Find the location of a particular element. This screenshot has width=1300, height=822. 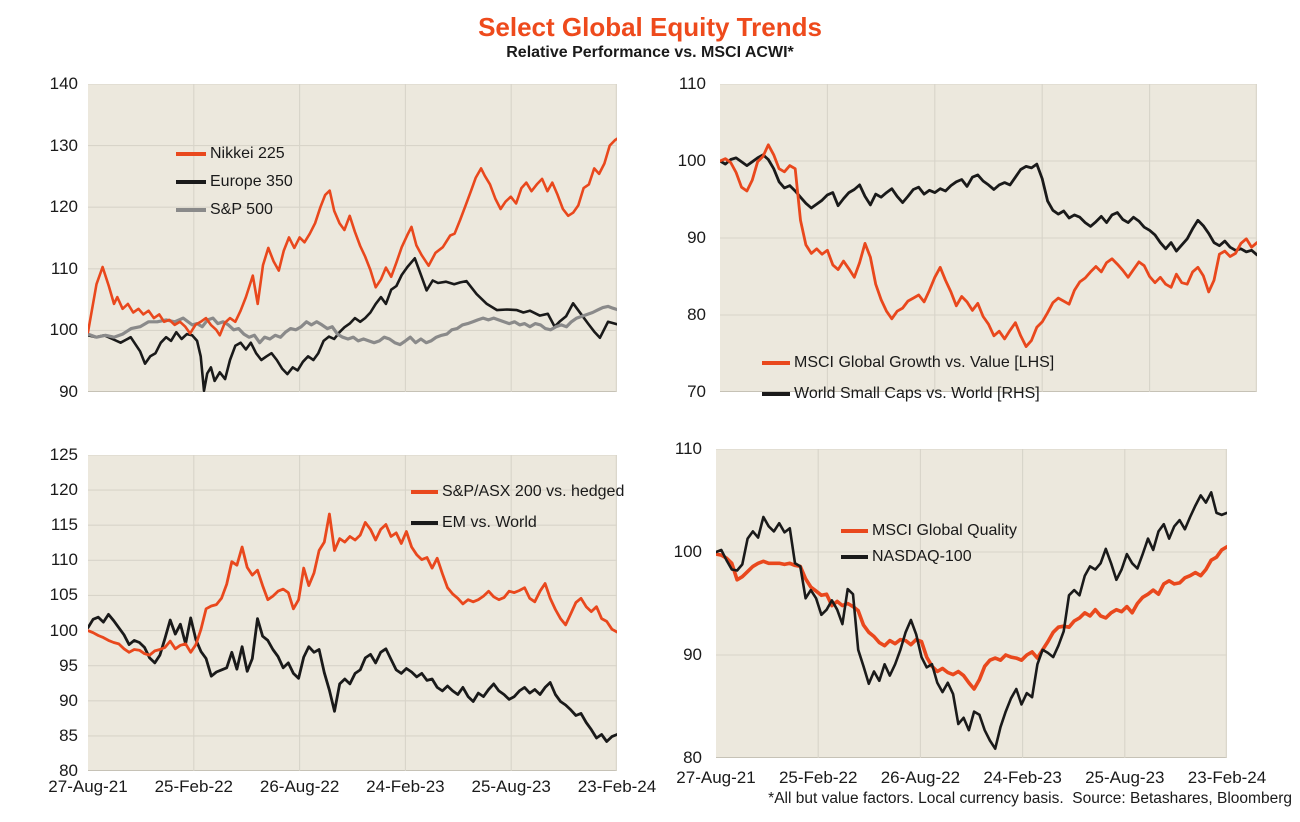

y-axis-tick-label: 140 is located at coordinates (63, 83).